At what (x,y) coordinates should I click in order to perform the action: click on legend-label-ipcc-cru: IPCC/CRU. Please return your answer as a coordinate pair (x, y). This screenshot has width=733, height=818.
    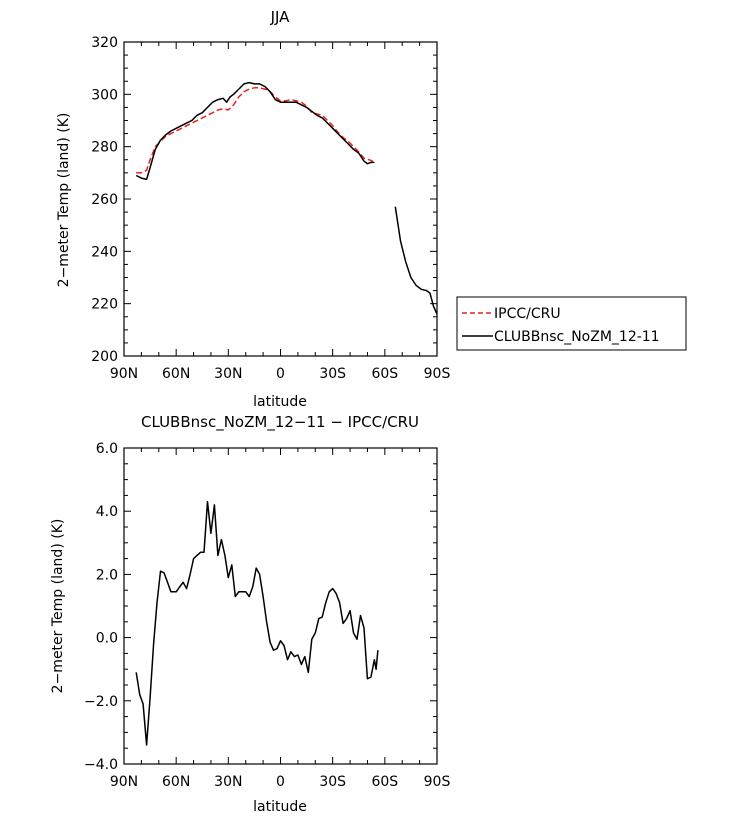
    Looking at the image, I should click on (527, 314).